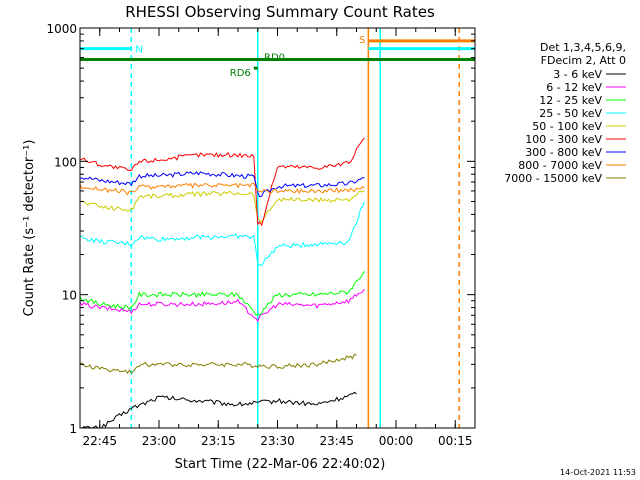 This screenshot has height=480, width=640. What do you see at coordinates (73, 429) in the screenshot?
I see `y-tick-label: 1` at bounding box center [73, 429].